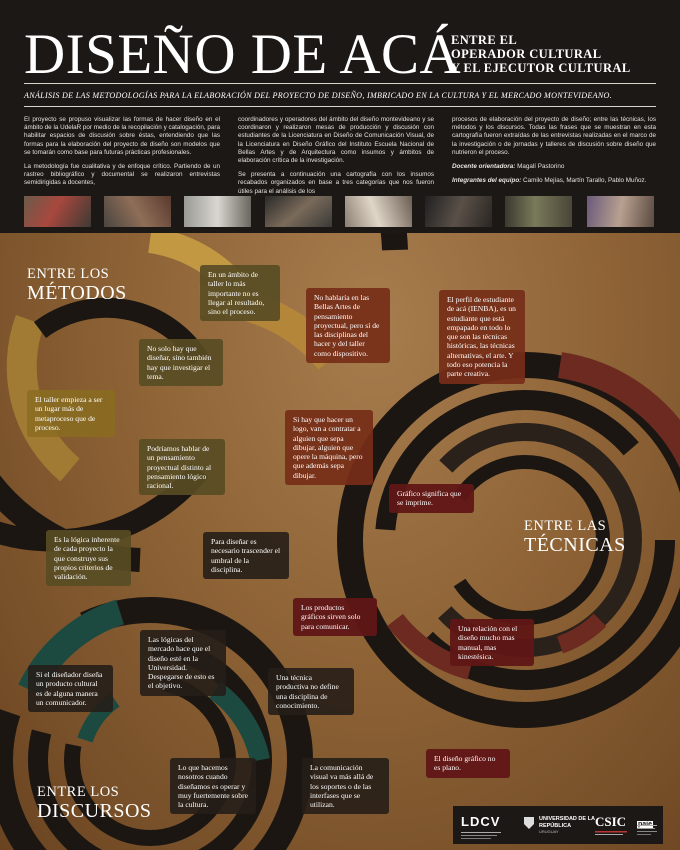 Image resolution: width=680 pixels, height=850 pixels. What do you see at coordinates (484, 167) in the screenshot?
I see `credit-label: Docente orientadora:` at bounding box center [484, 167].